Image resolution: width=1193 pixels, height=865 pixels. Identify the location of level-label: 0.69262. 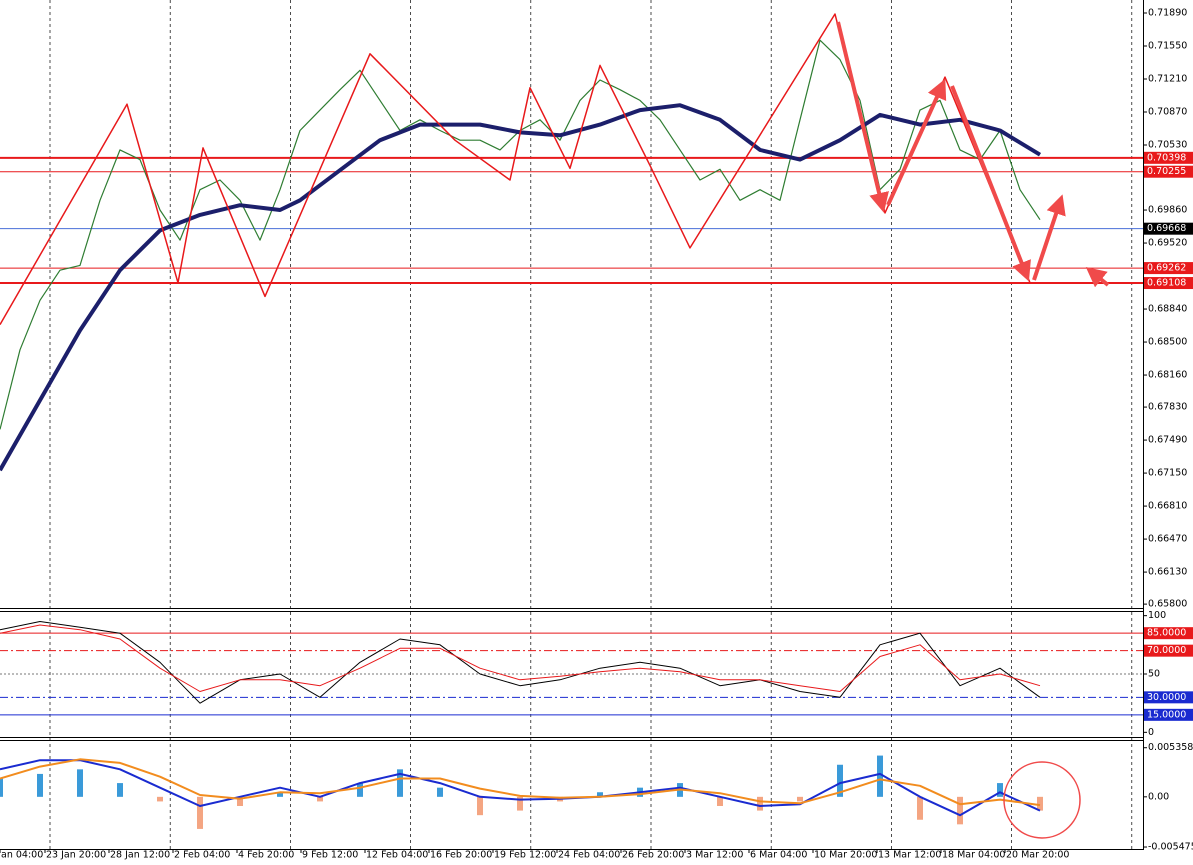
(1166, 268).